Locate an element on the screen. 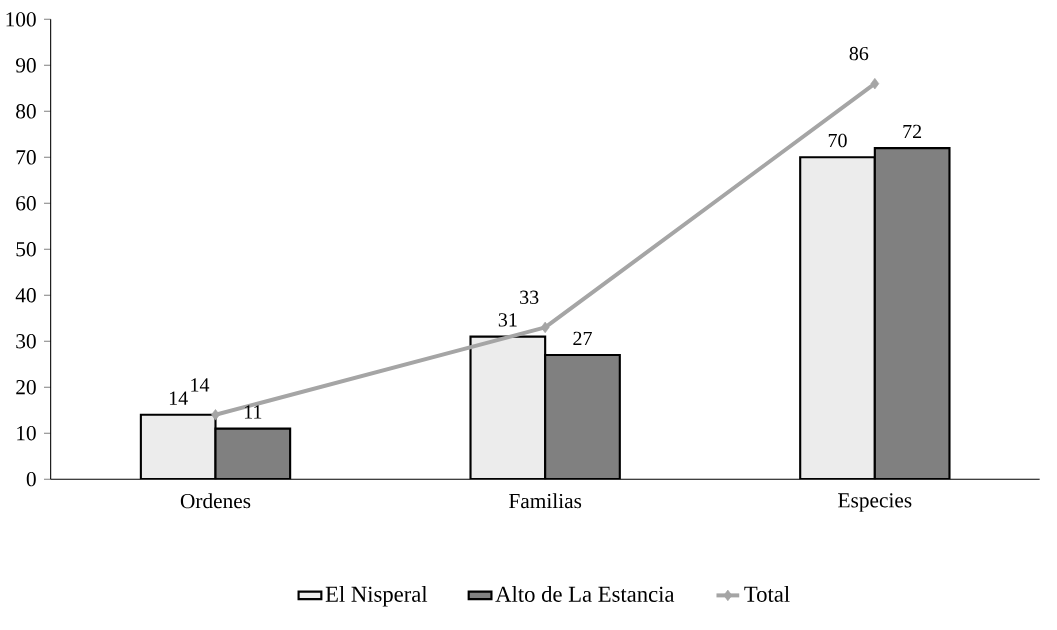  y-tick-label: 0 is located at coordinates (31, 479).